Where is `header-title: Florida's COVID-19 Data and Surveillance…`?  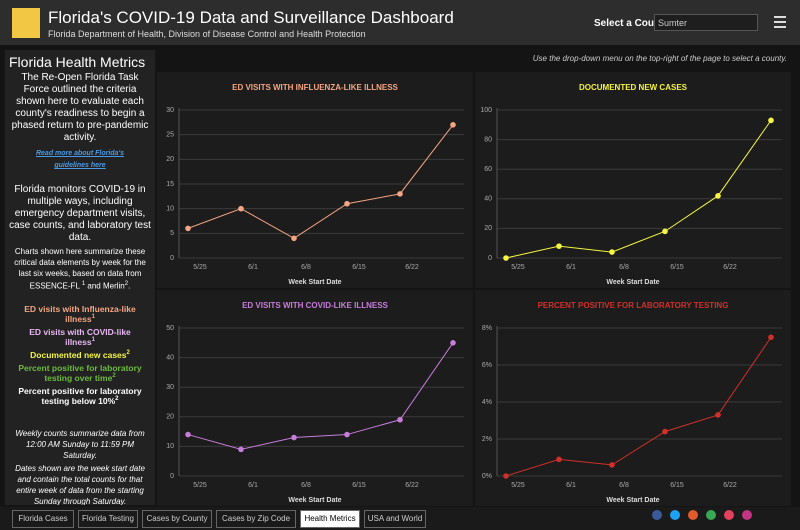
header-title: Florida's COVID-19 Data and Surveillance… is located at coordinates (251, 17).